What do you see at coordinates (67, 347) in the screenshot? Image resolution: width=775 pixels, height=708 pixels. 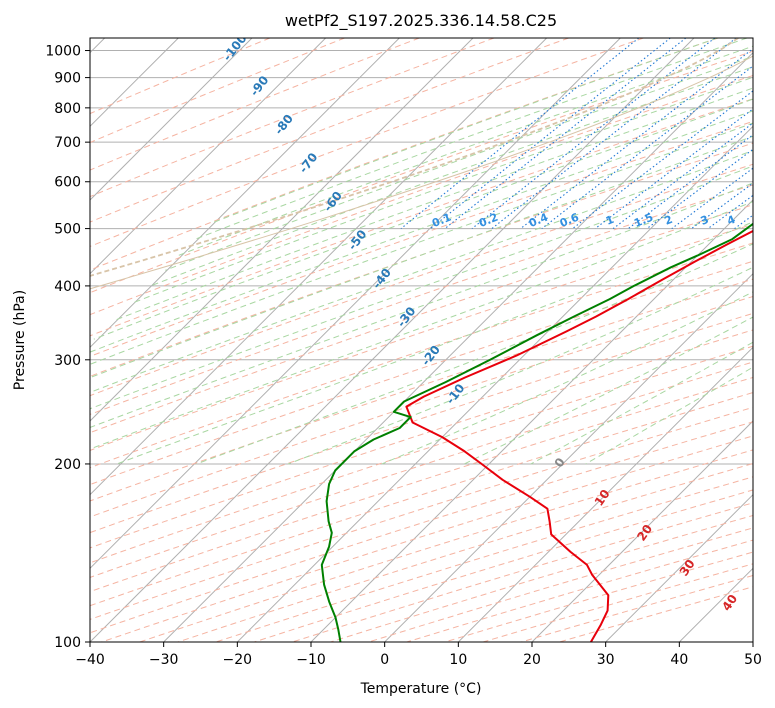 I see `y-axis: 100 200 300 400 500 600 700 800 900 1000` at bounding box center [67, 347].